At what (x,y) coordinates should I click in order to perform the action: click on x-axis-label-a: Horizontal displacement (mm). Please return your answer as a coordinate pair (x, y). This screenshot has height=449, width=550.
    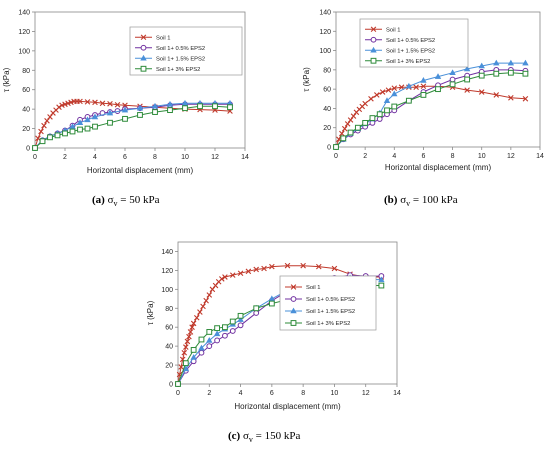
    Looking at the image, I should click on (140, 170).